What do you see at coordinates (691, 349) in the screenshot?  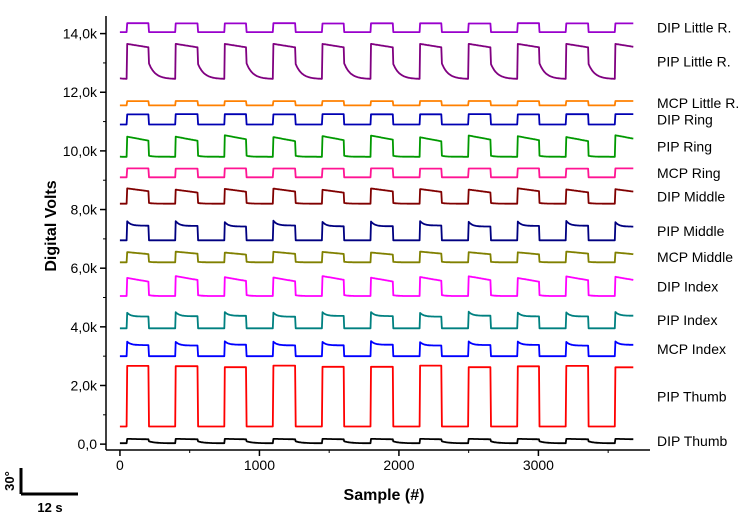 I see `series-label: MCP Index` at bounding box center [691, 349].